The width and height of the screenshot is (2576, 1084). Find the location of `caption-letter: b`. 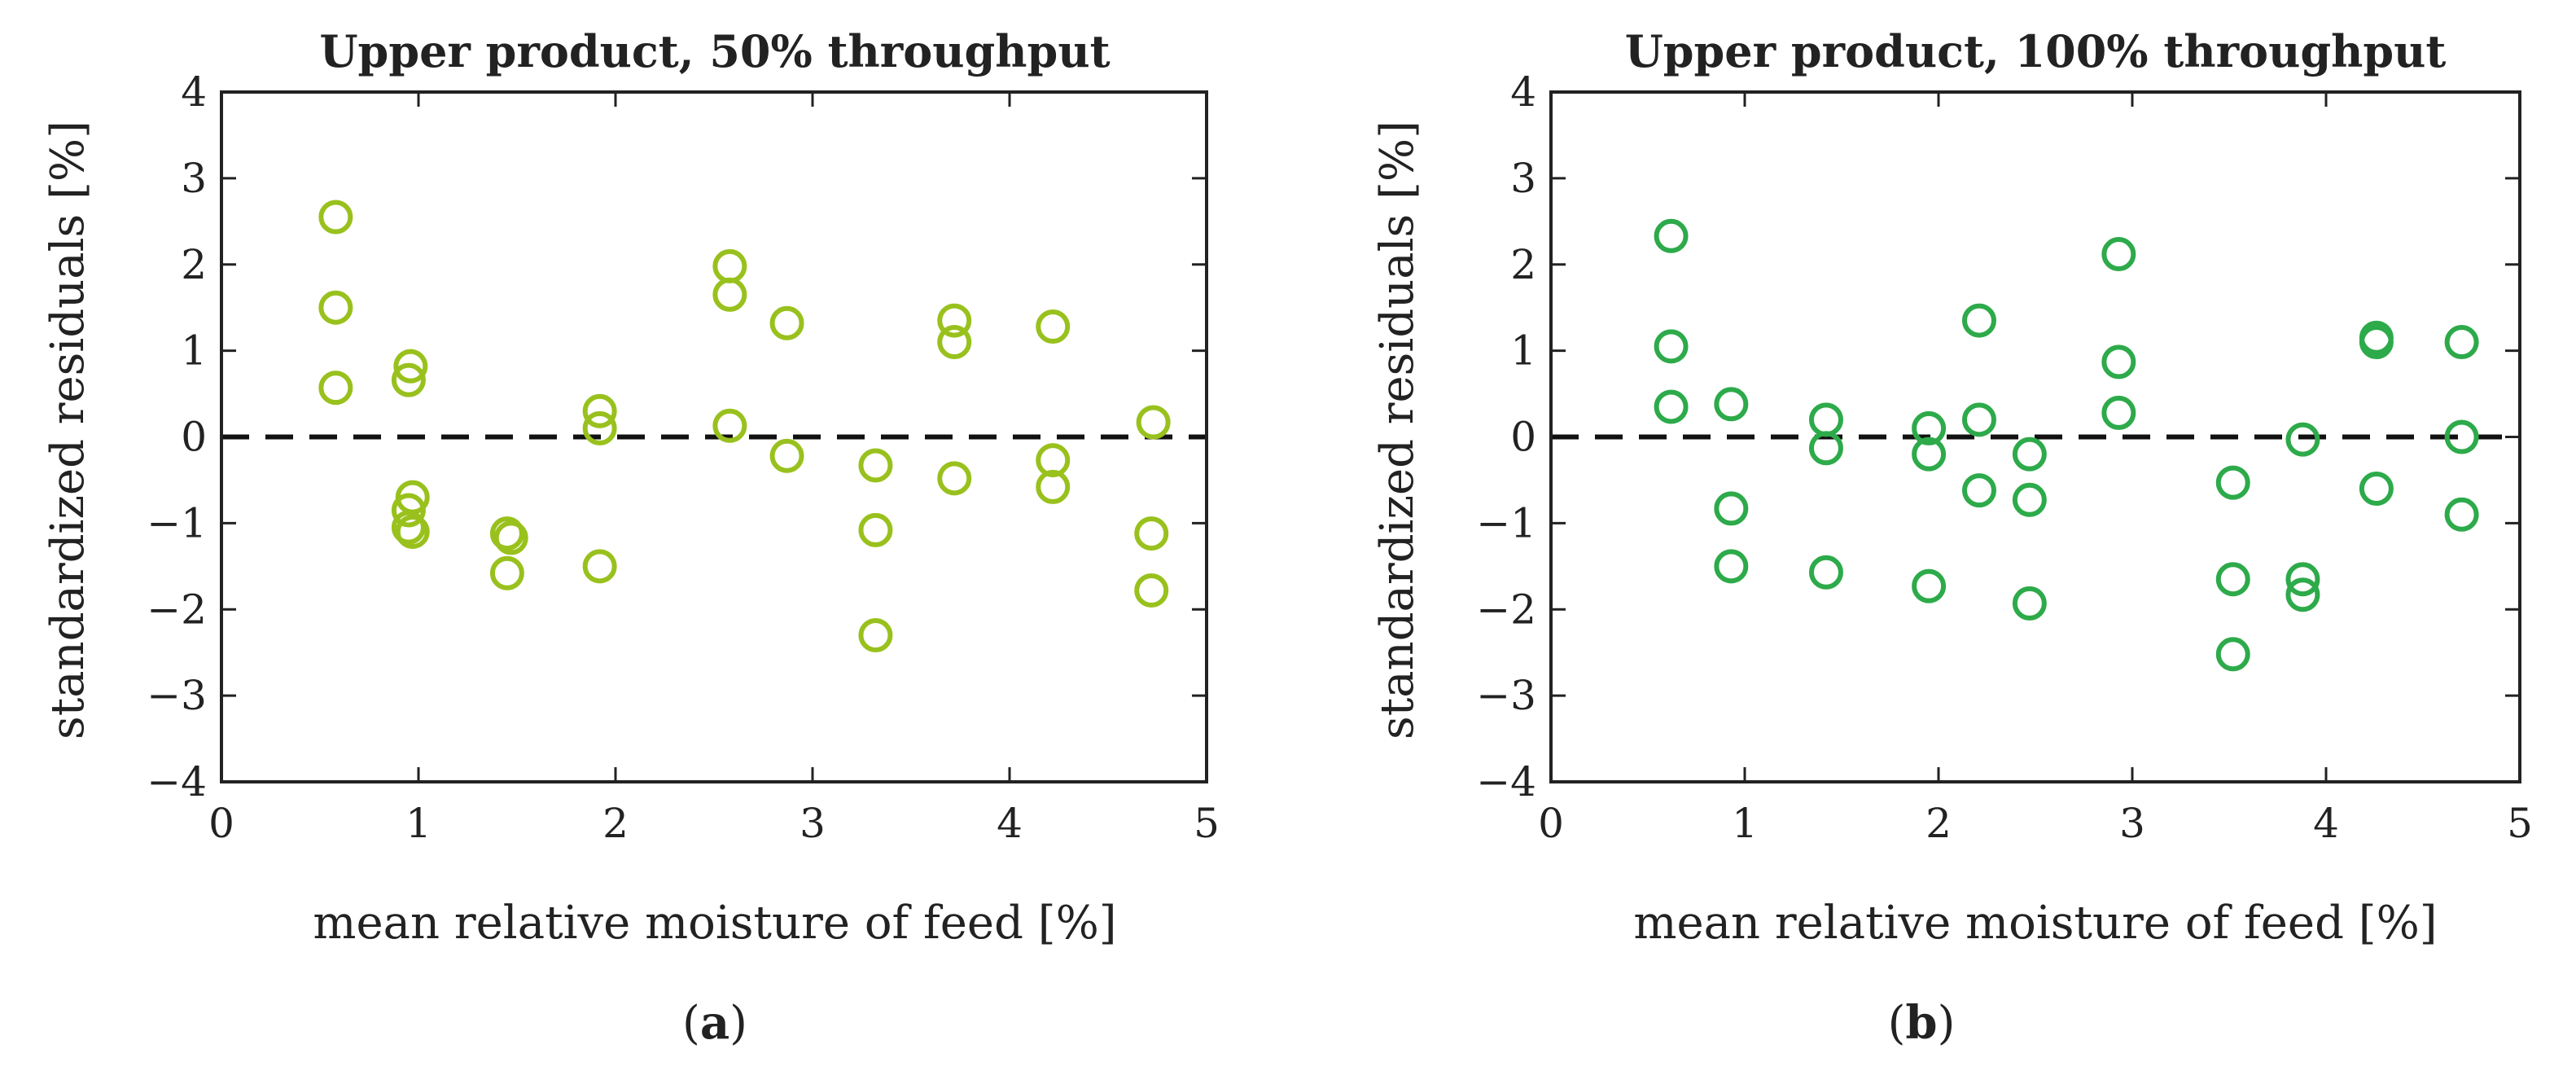

caption-letter: b is located at coordinates (1921, 1023).